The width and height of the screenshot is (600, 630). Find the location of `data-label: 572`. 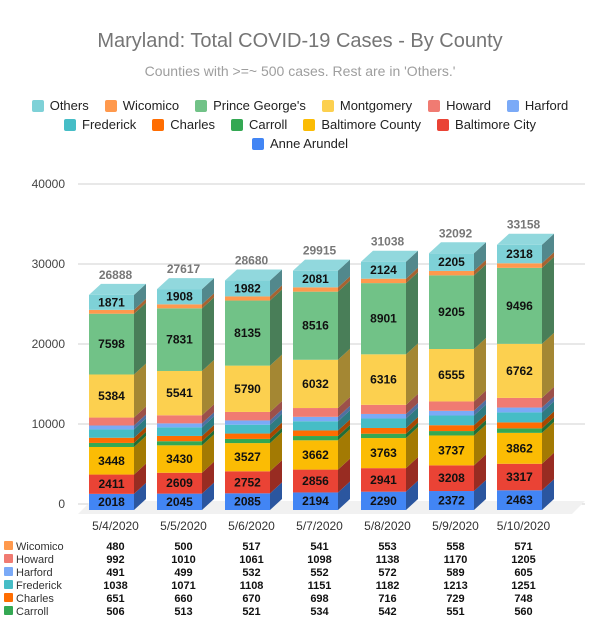

data-label: 572 is located at coordinates (387, 573).